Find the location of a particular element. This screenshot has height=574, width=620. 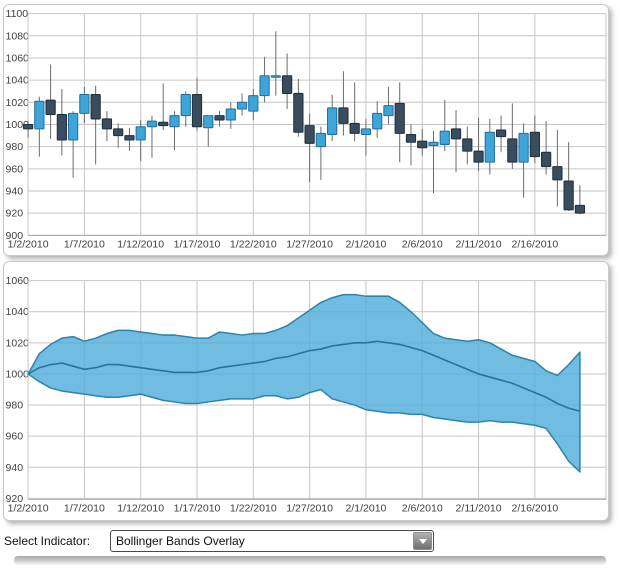

svg-text: 1100 is located at coordinates (17, 14).